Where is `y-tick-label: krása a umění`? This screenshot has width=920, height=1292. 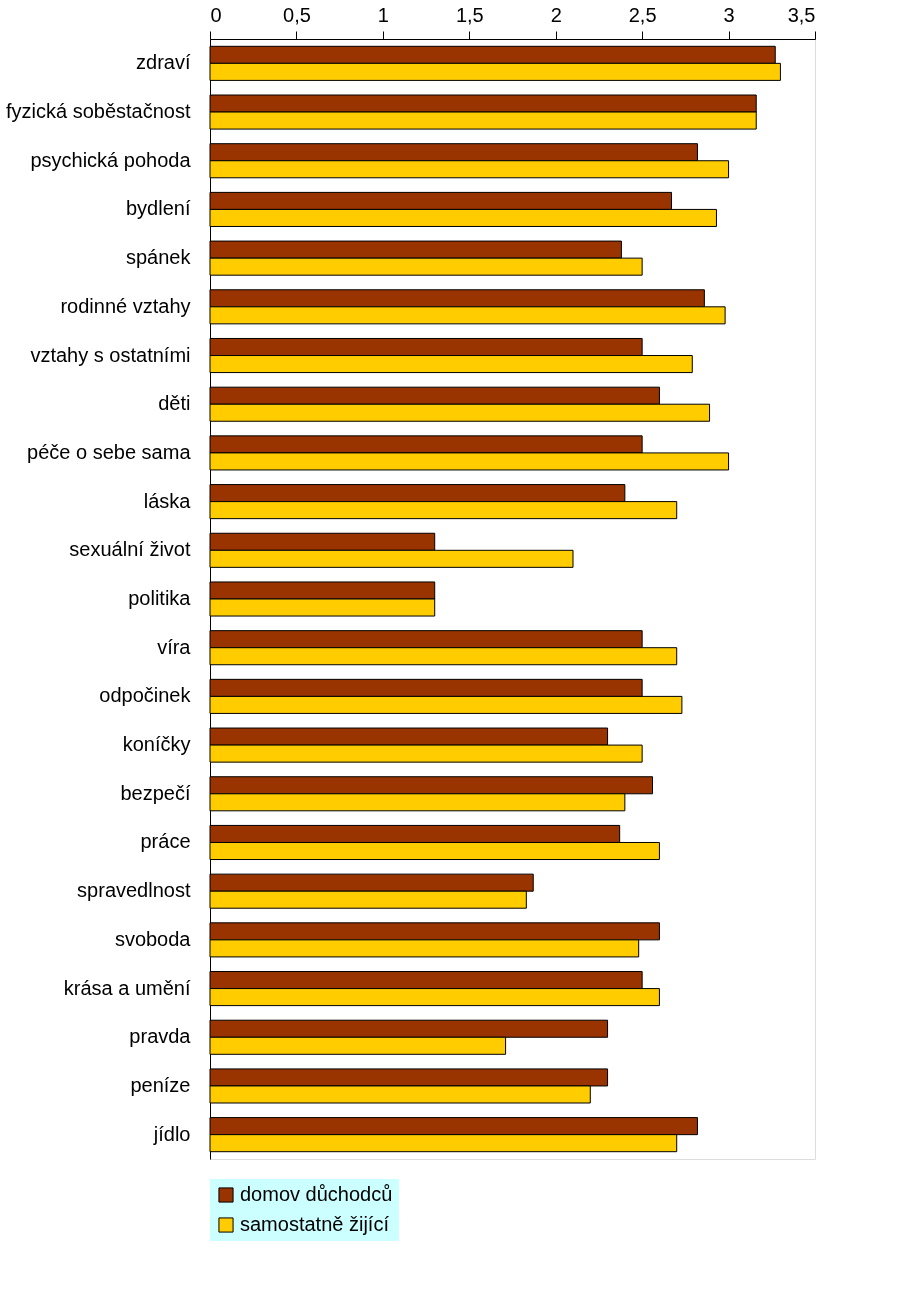
y-tick-label: krása a umění is located at coordinates (127, 987).